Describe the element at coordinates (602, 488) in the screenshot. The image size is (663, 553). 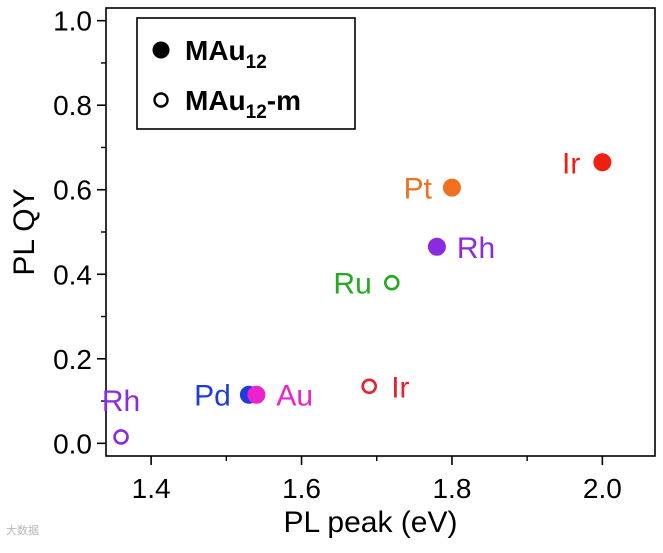
I see `x-tick-label: 2.0` at that location.